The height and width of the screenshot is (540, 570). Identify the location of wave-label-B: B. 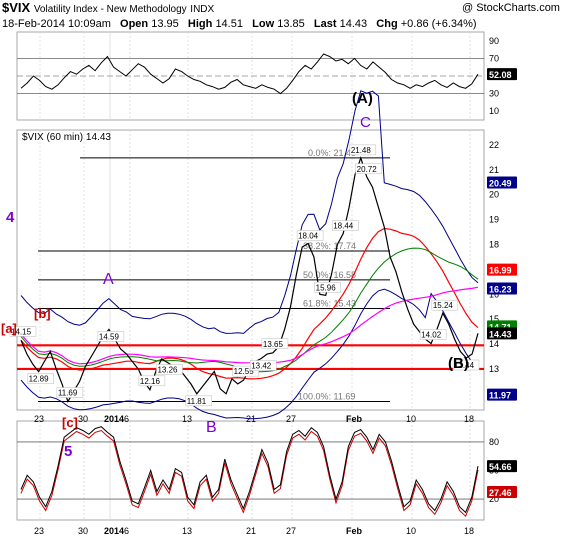
(211, 427).